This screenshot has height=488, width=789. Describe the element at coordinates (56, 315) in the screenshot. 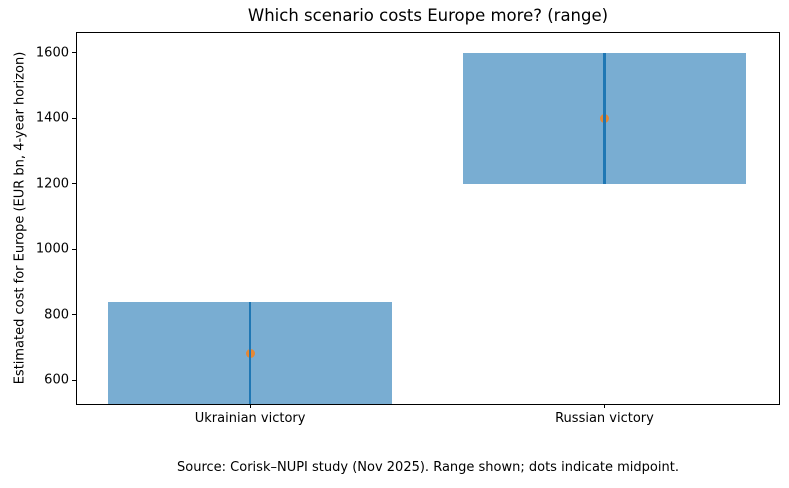

I see `y-tick-label: 800` at that location.